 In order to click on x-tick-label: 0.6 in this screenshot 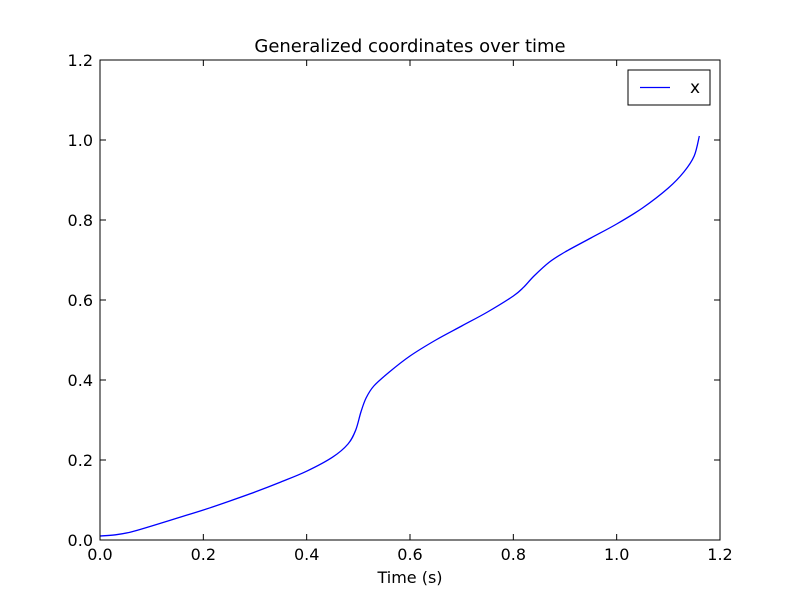, I will do `click(409, 554)`.